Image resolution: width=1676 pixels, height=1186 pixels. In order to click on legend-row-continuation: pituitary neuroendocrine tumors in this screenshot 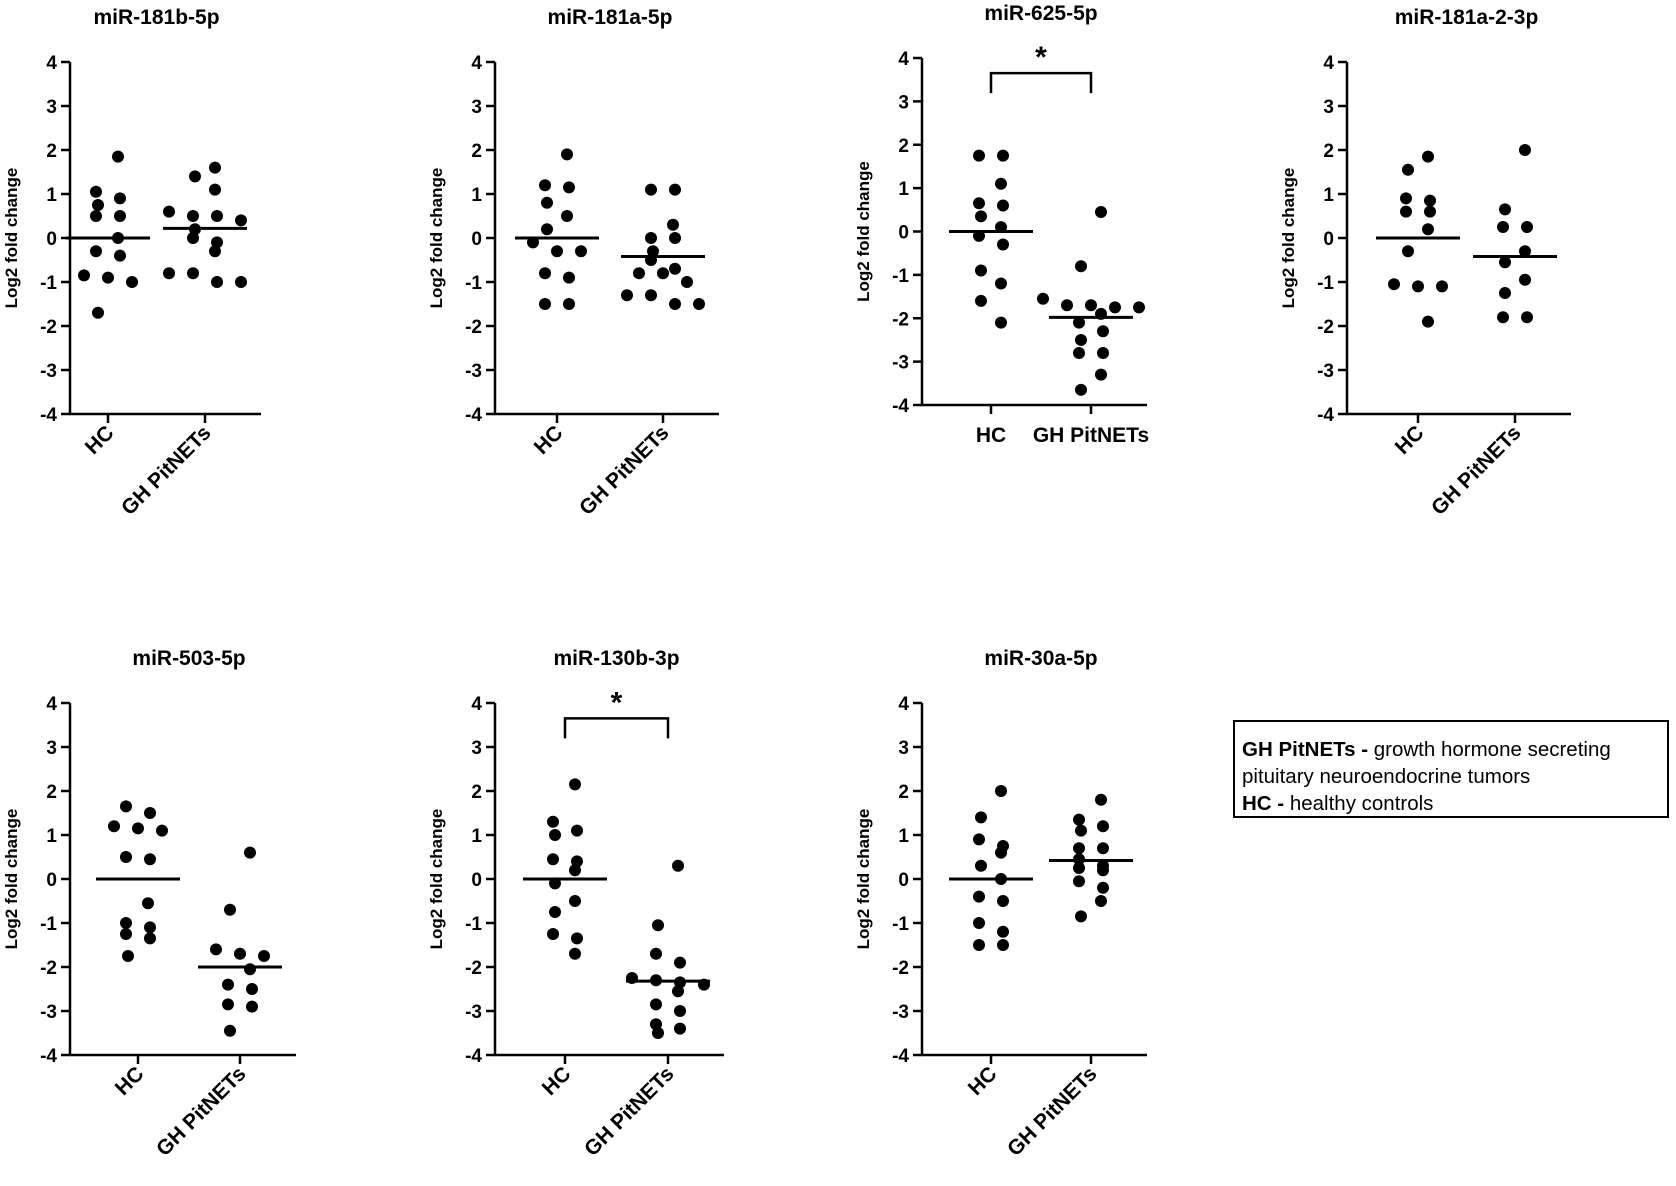, I will do `click(1454, 776)`.